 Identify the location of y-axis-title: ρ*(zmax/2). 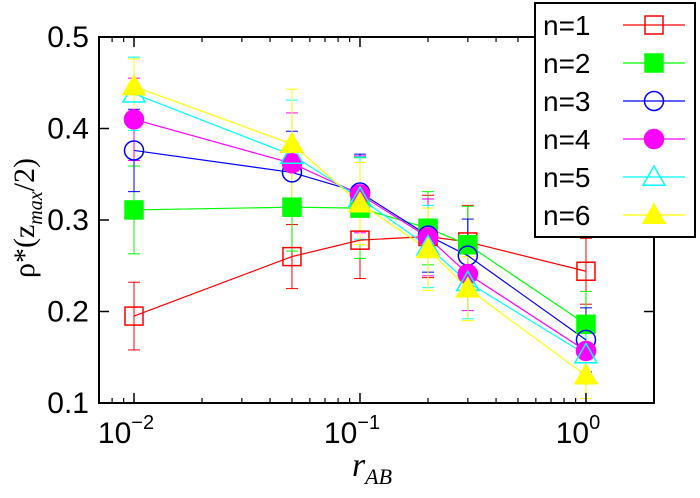
(27, 218).